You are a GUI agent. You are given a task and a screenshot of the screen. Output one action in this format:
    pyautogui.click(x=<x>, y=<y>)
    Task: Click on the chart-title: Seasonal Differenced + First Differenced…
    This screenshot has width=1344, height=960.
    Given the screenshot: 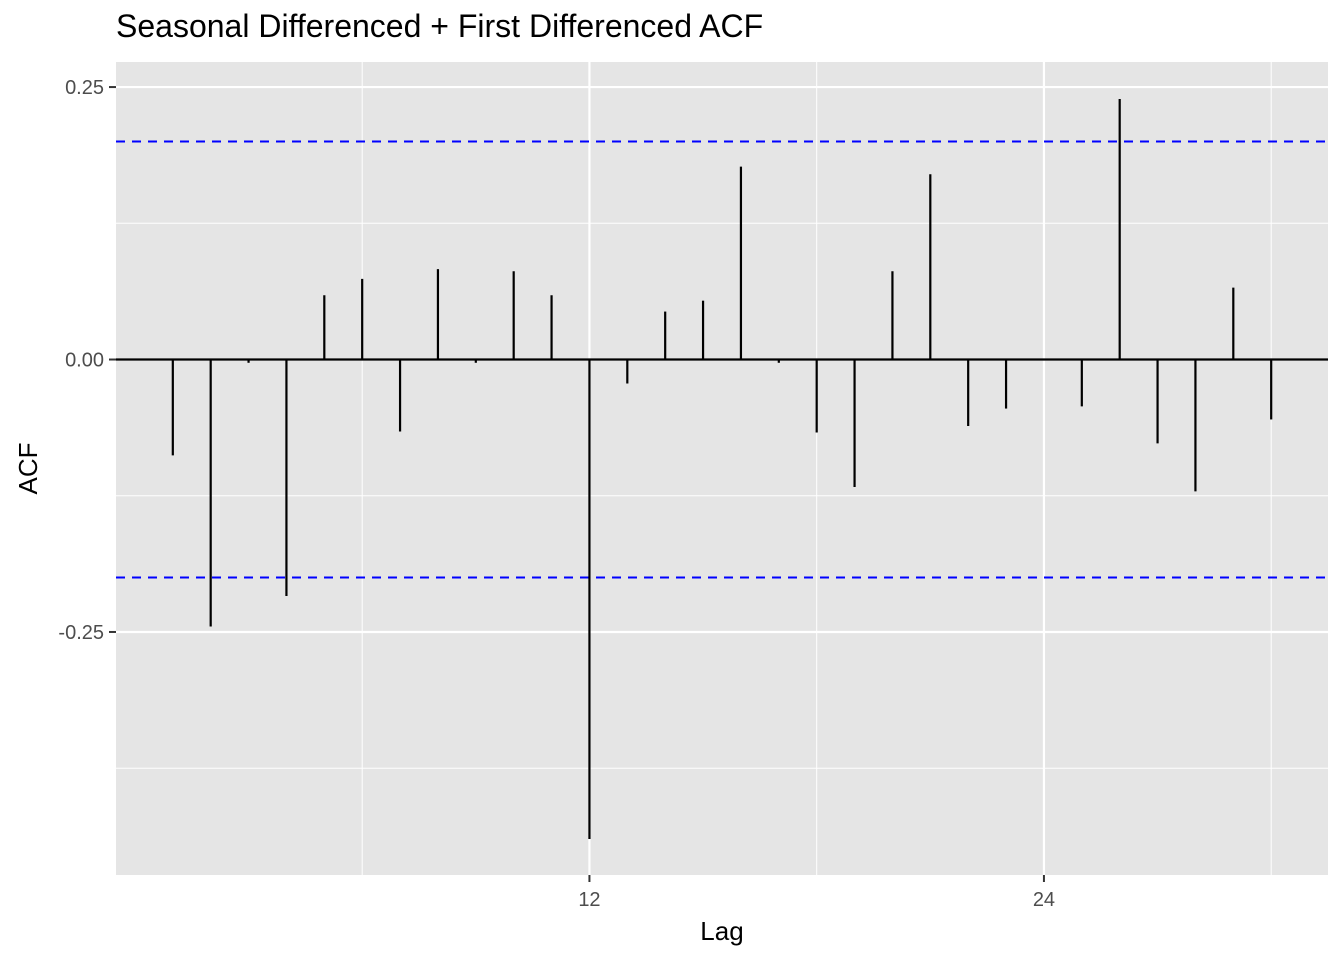 What is the action you would take?
    pyautogui.click(x=440, y=26)
    